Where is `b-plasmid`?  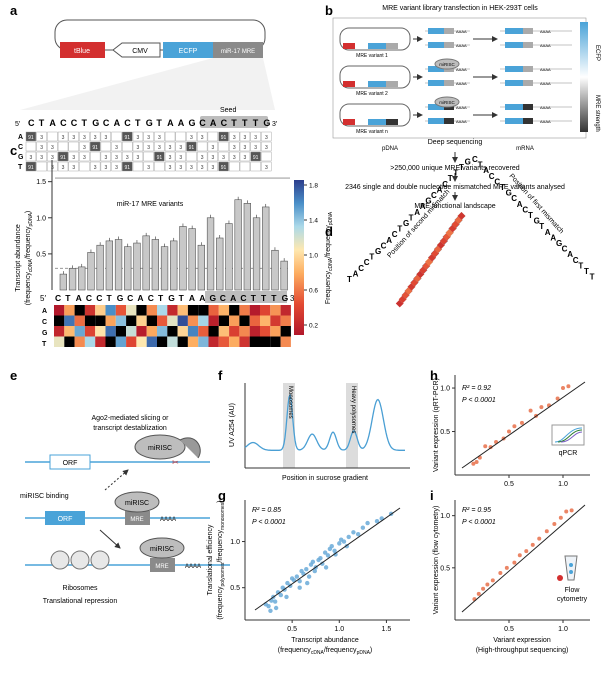
b-plasmid is located at coordinates (375, 115).